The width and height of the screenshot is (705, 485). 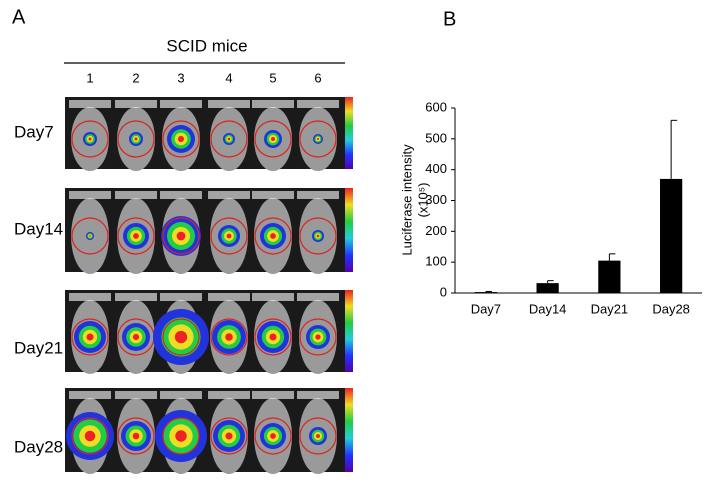 I want to click on x-tick-label: Day28, so click(x=671, y=308).